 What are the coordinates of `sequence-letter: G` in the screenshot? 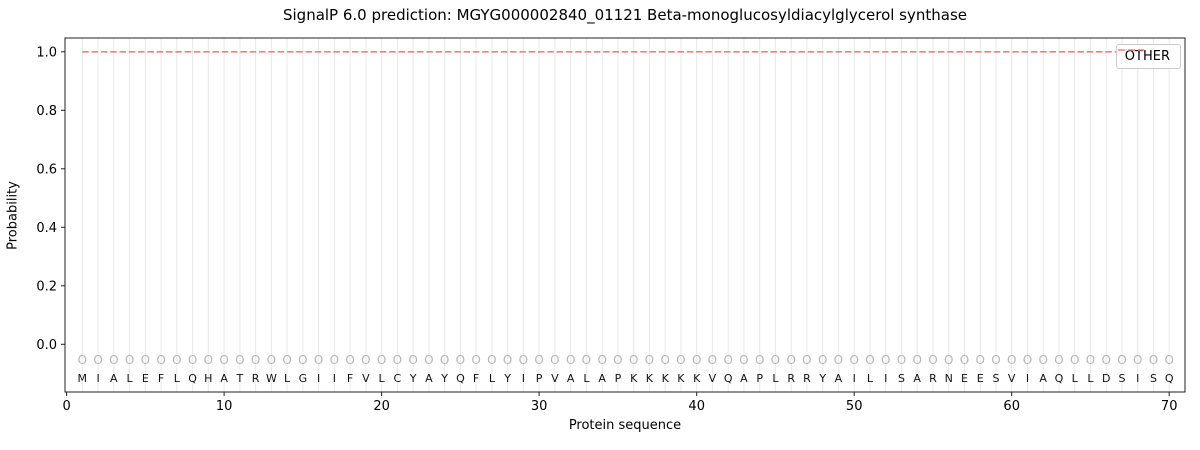 It's located at (303, 378).